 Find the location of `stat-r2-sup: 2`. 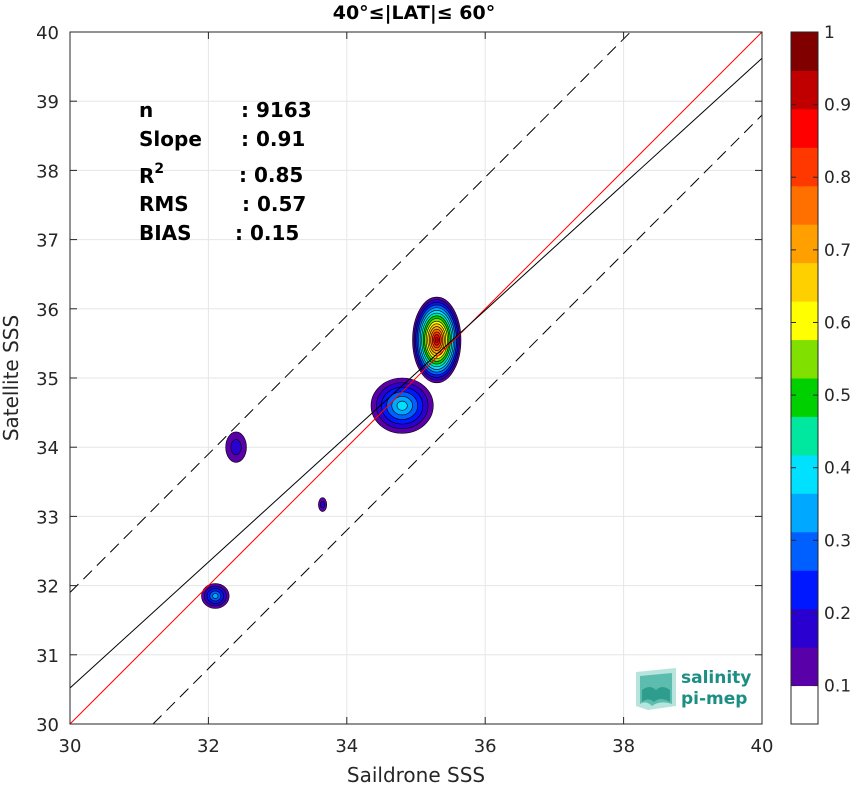

stat-r2-sup: 2 is located at coordinates (159, 169).